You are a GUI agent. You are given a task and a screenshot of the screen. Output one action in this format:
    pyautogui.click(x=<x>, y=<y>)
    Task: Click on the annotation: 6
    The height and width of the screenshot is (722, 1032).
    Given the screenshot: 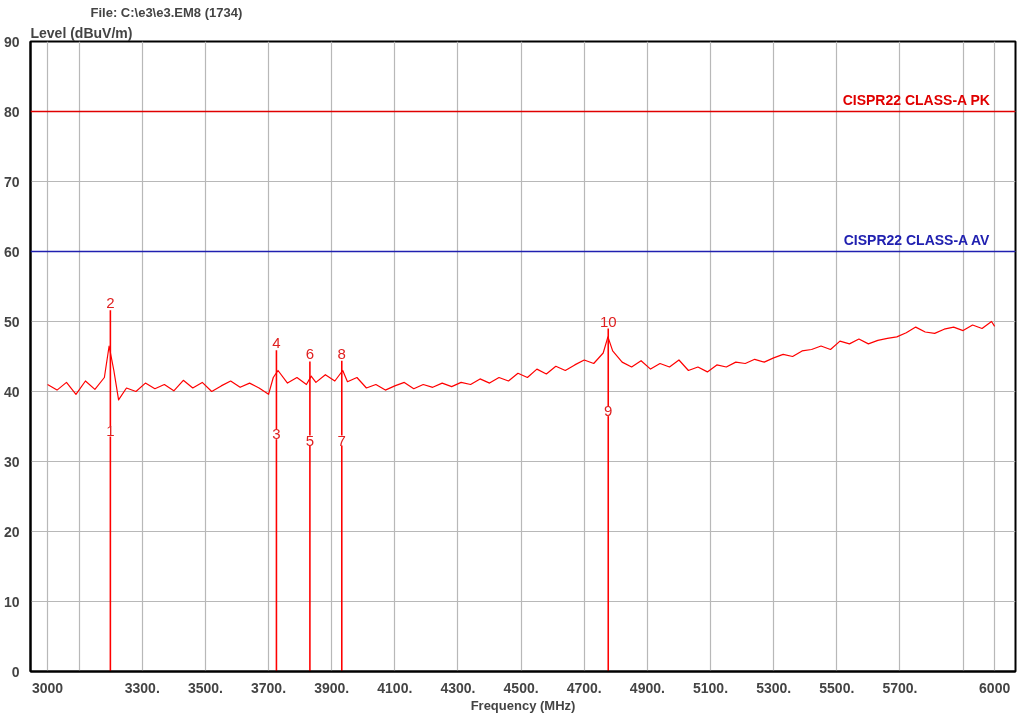 What is the action you would take?
    pyautogui.click(x=310, y=354)
    